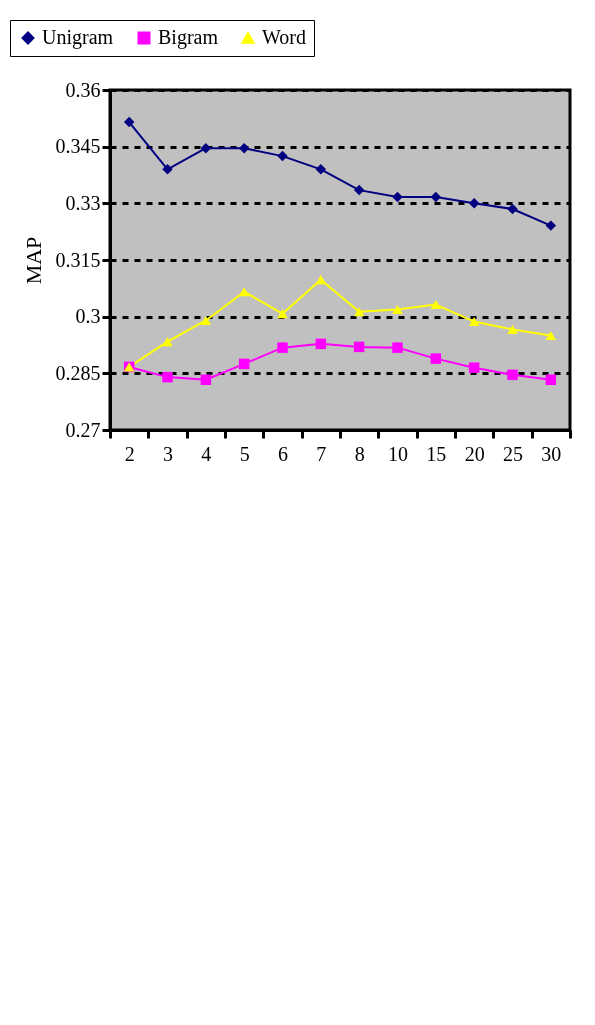 The image size is (595, 1025). I want to click on y-tick-label: 0.33, so click(83, 202).